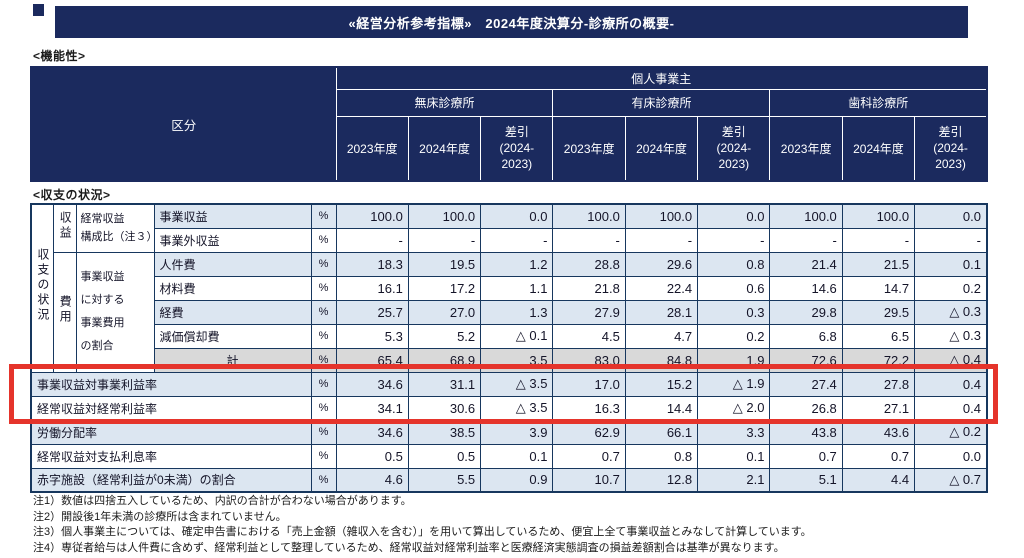 This screenshot has width=1024, height=558. What do you see at coordinates (806, 480) in the screenshot?
I see `value-cell: 5.1` at bounding box center [806, 480].